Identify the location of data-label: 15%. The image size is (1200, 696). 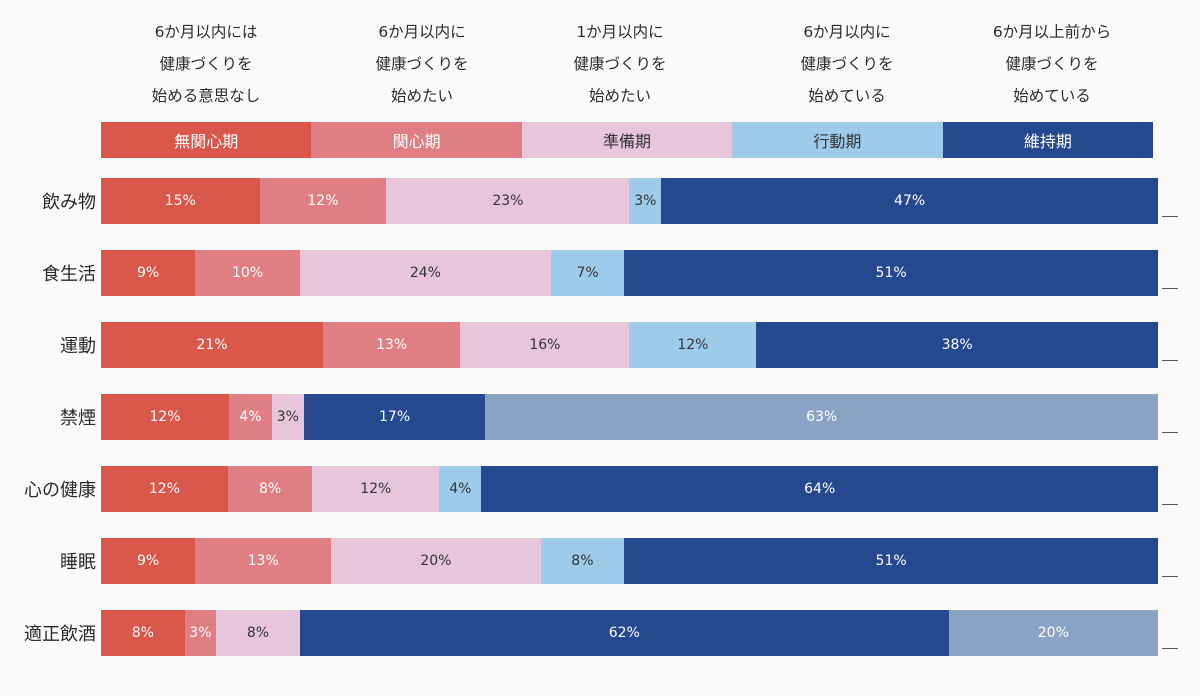
(180, 201).